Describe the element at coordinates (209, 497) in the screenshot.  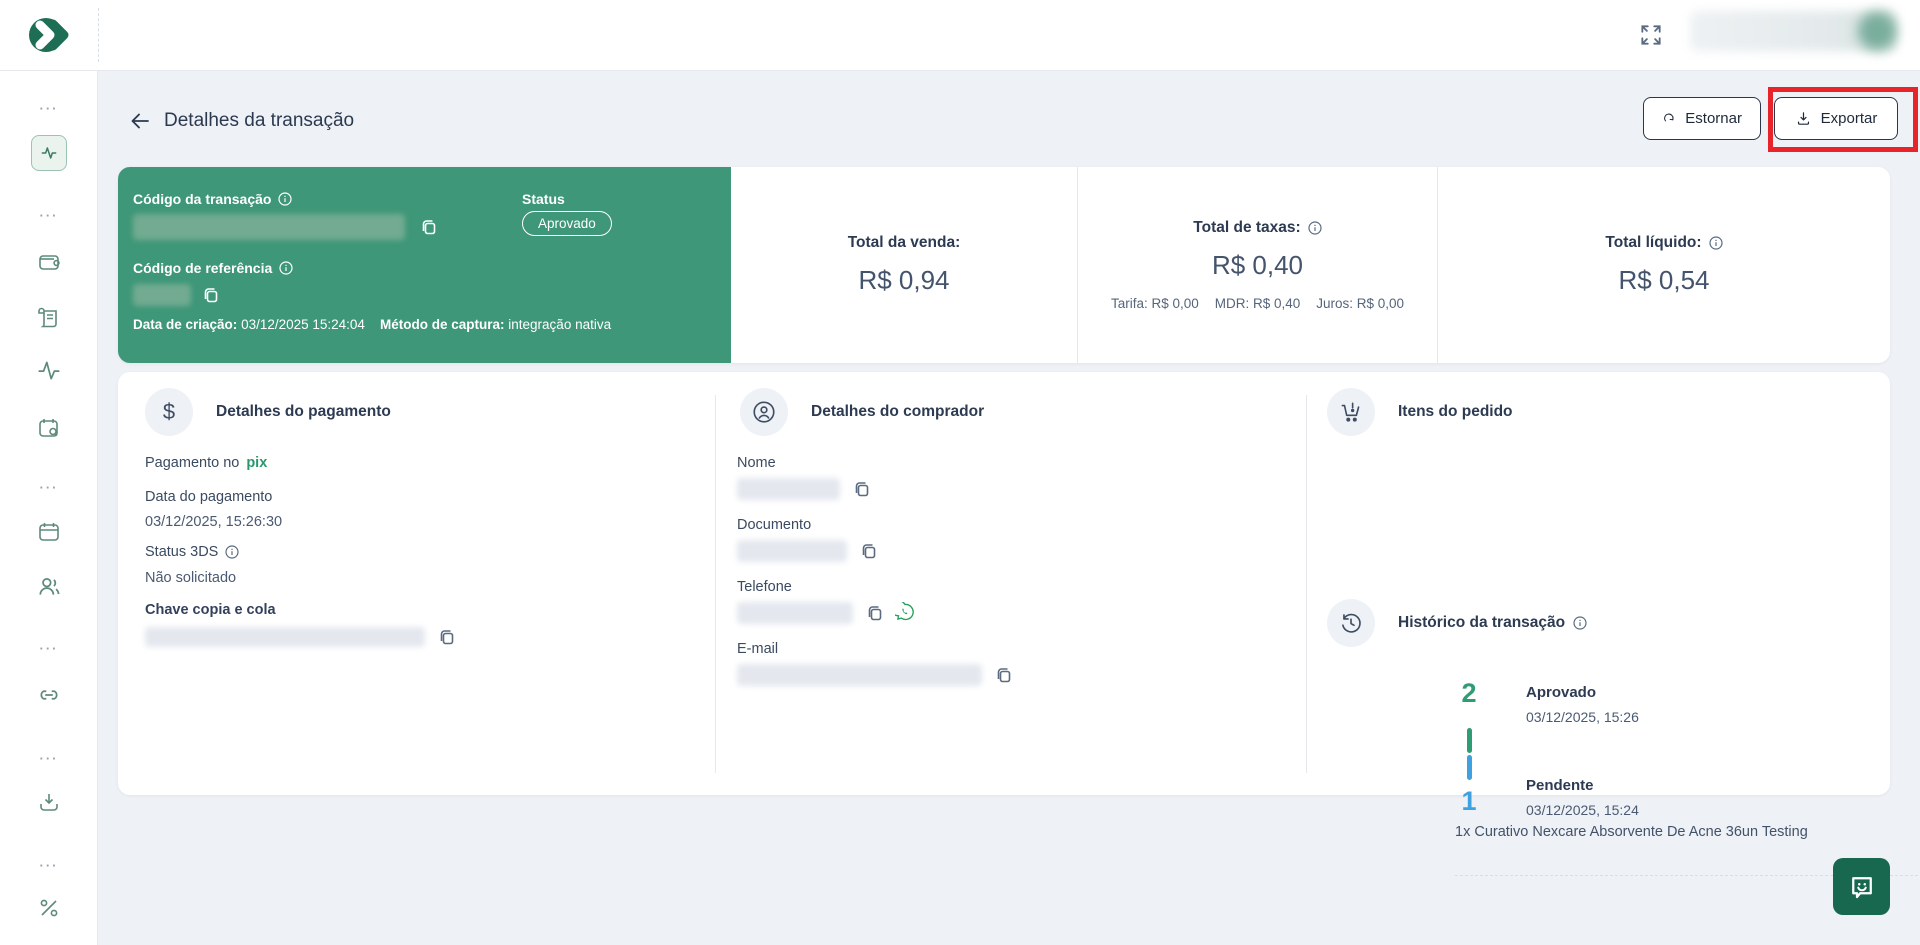
I see `payment-date-label: Data do pagamento` at that location.